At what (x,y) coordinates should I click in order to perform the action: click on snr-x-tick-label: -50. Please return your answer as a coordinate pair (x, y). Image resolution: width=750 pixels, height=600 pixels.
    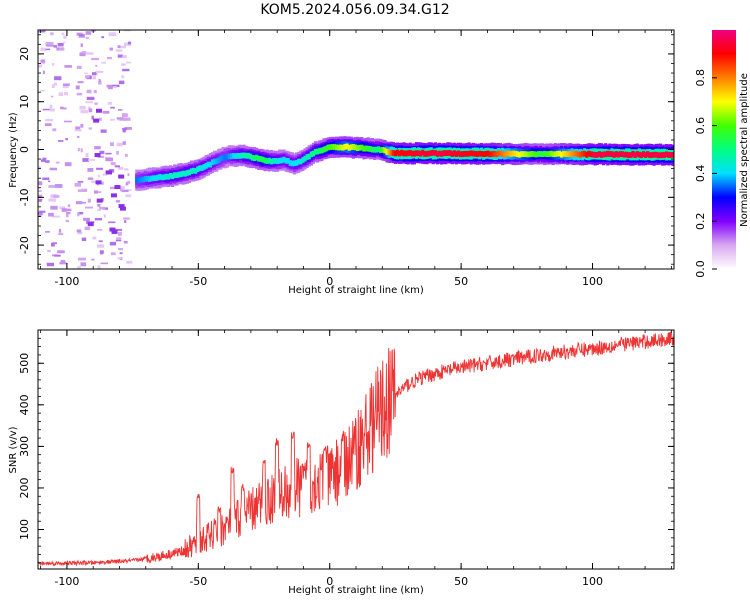
    Looking at the image, I should click on (198, 581).